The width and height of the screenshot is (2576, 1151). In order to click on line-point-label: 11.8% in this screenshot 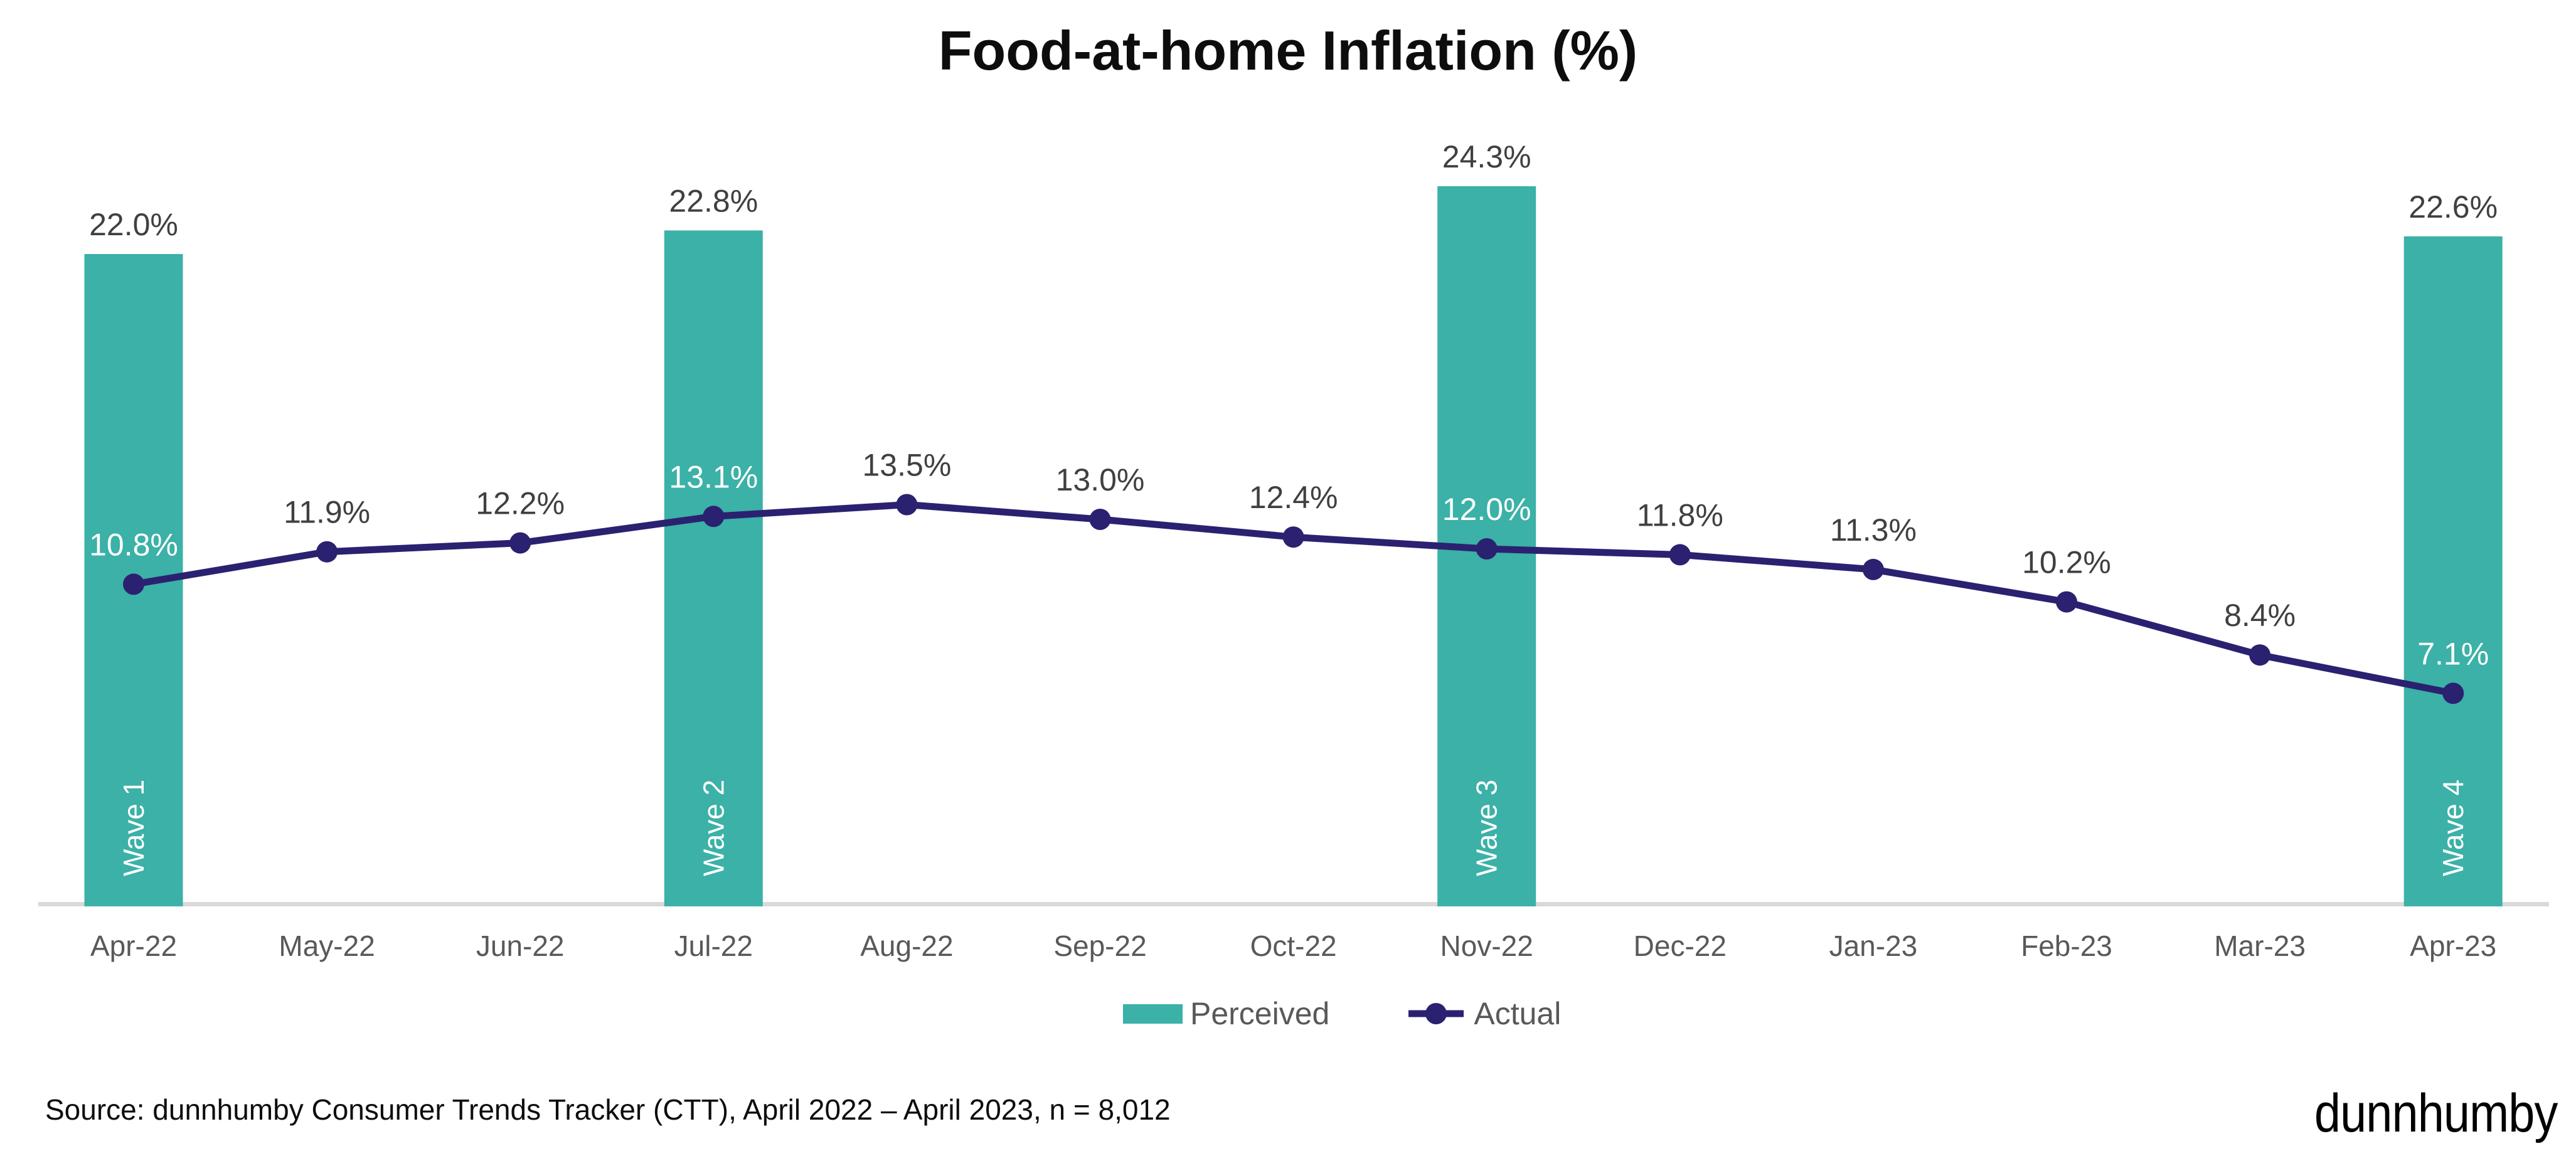, I will do `click(1680, 515)`.